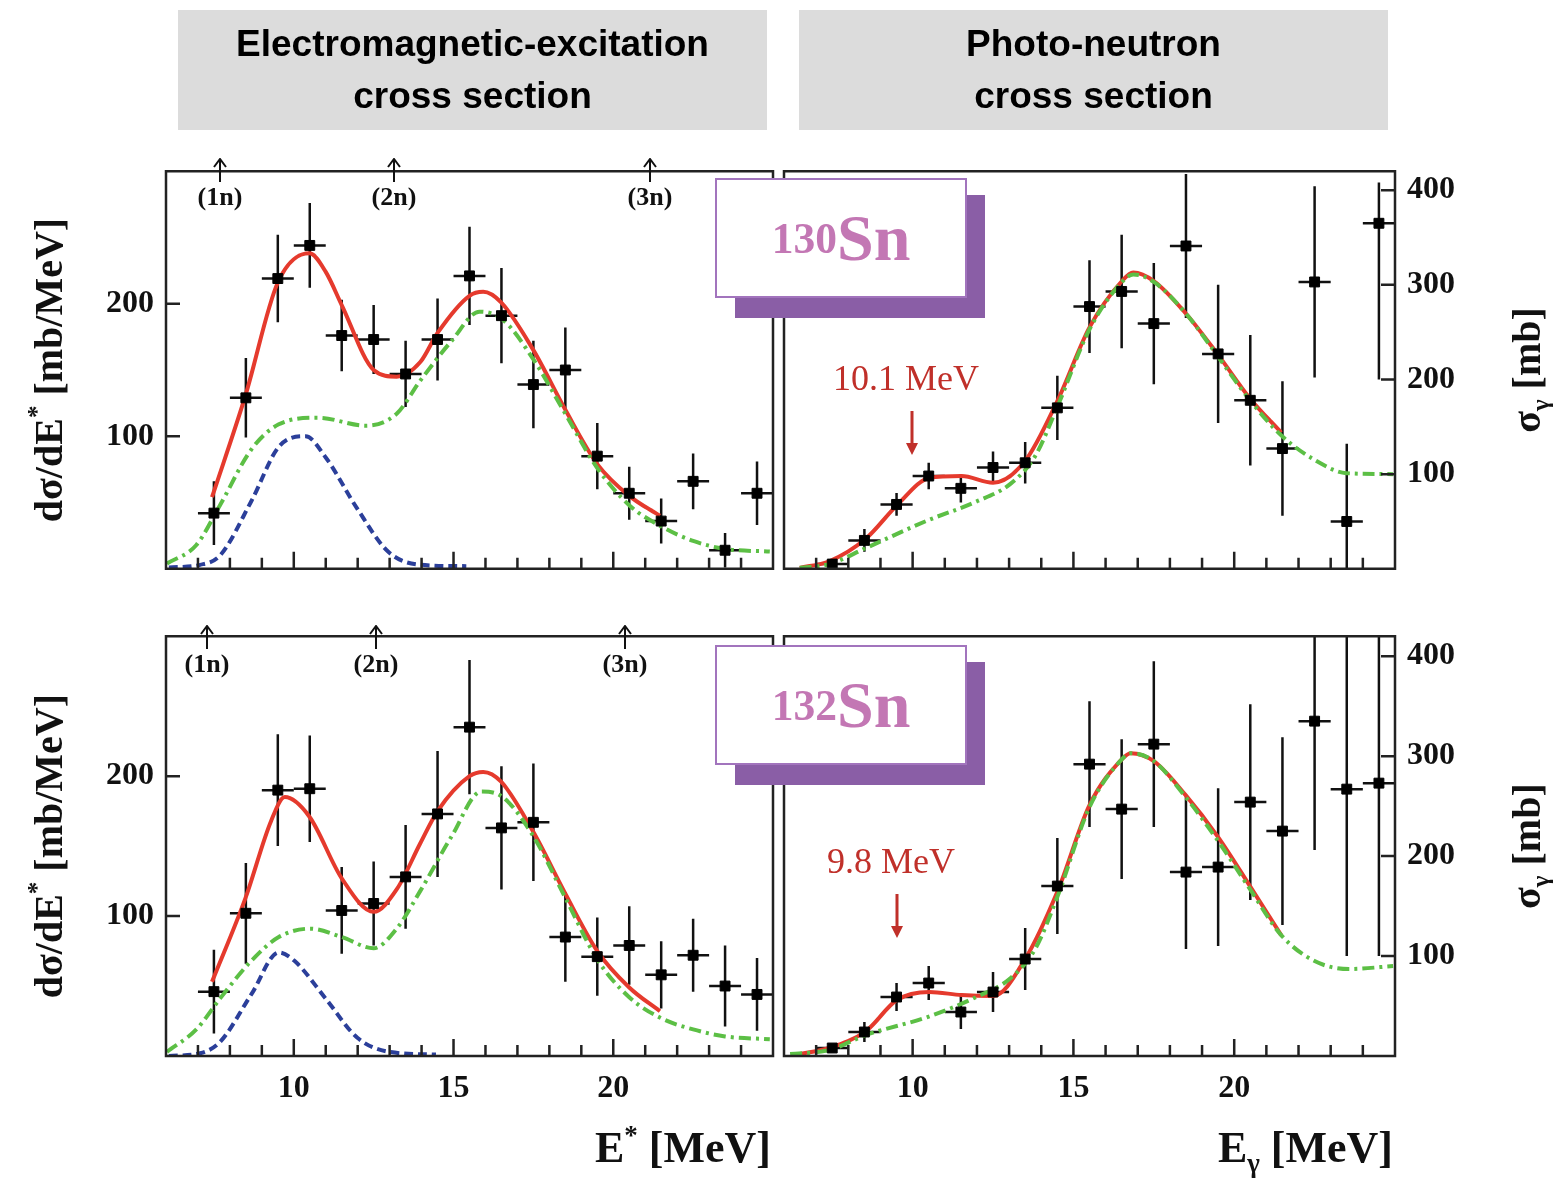 Image resolution: width=1553 pixels, height=1182 pixels. Describe the element at coordinates (1093, 70) in the screenshot. I see `chart-title: Photo-neutron cross section` at that location.